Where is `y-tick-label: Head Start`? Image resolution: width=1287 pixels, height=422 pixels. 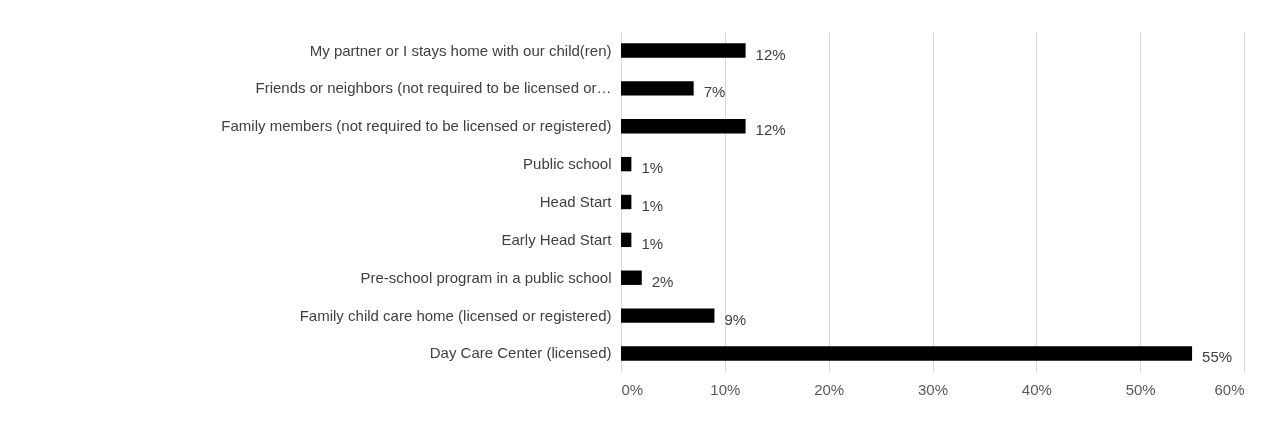 y-tick-label: Head Start is located at coordinates (576, 201).